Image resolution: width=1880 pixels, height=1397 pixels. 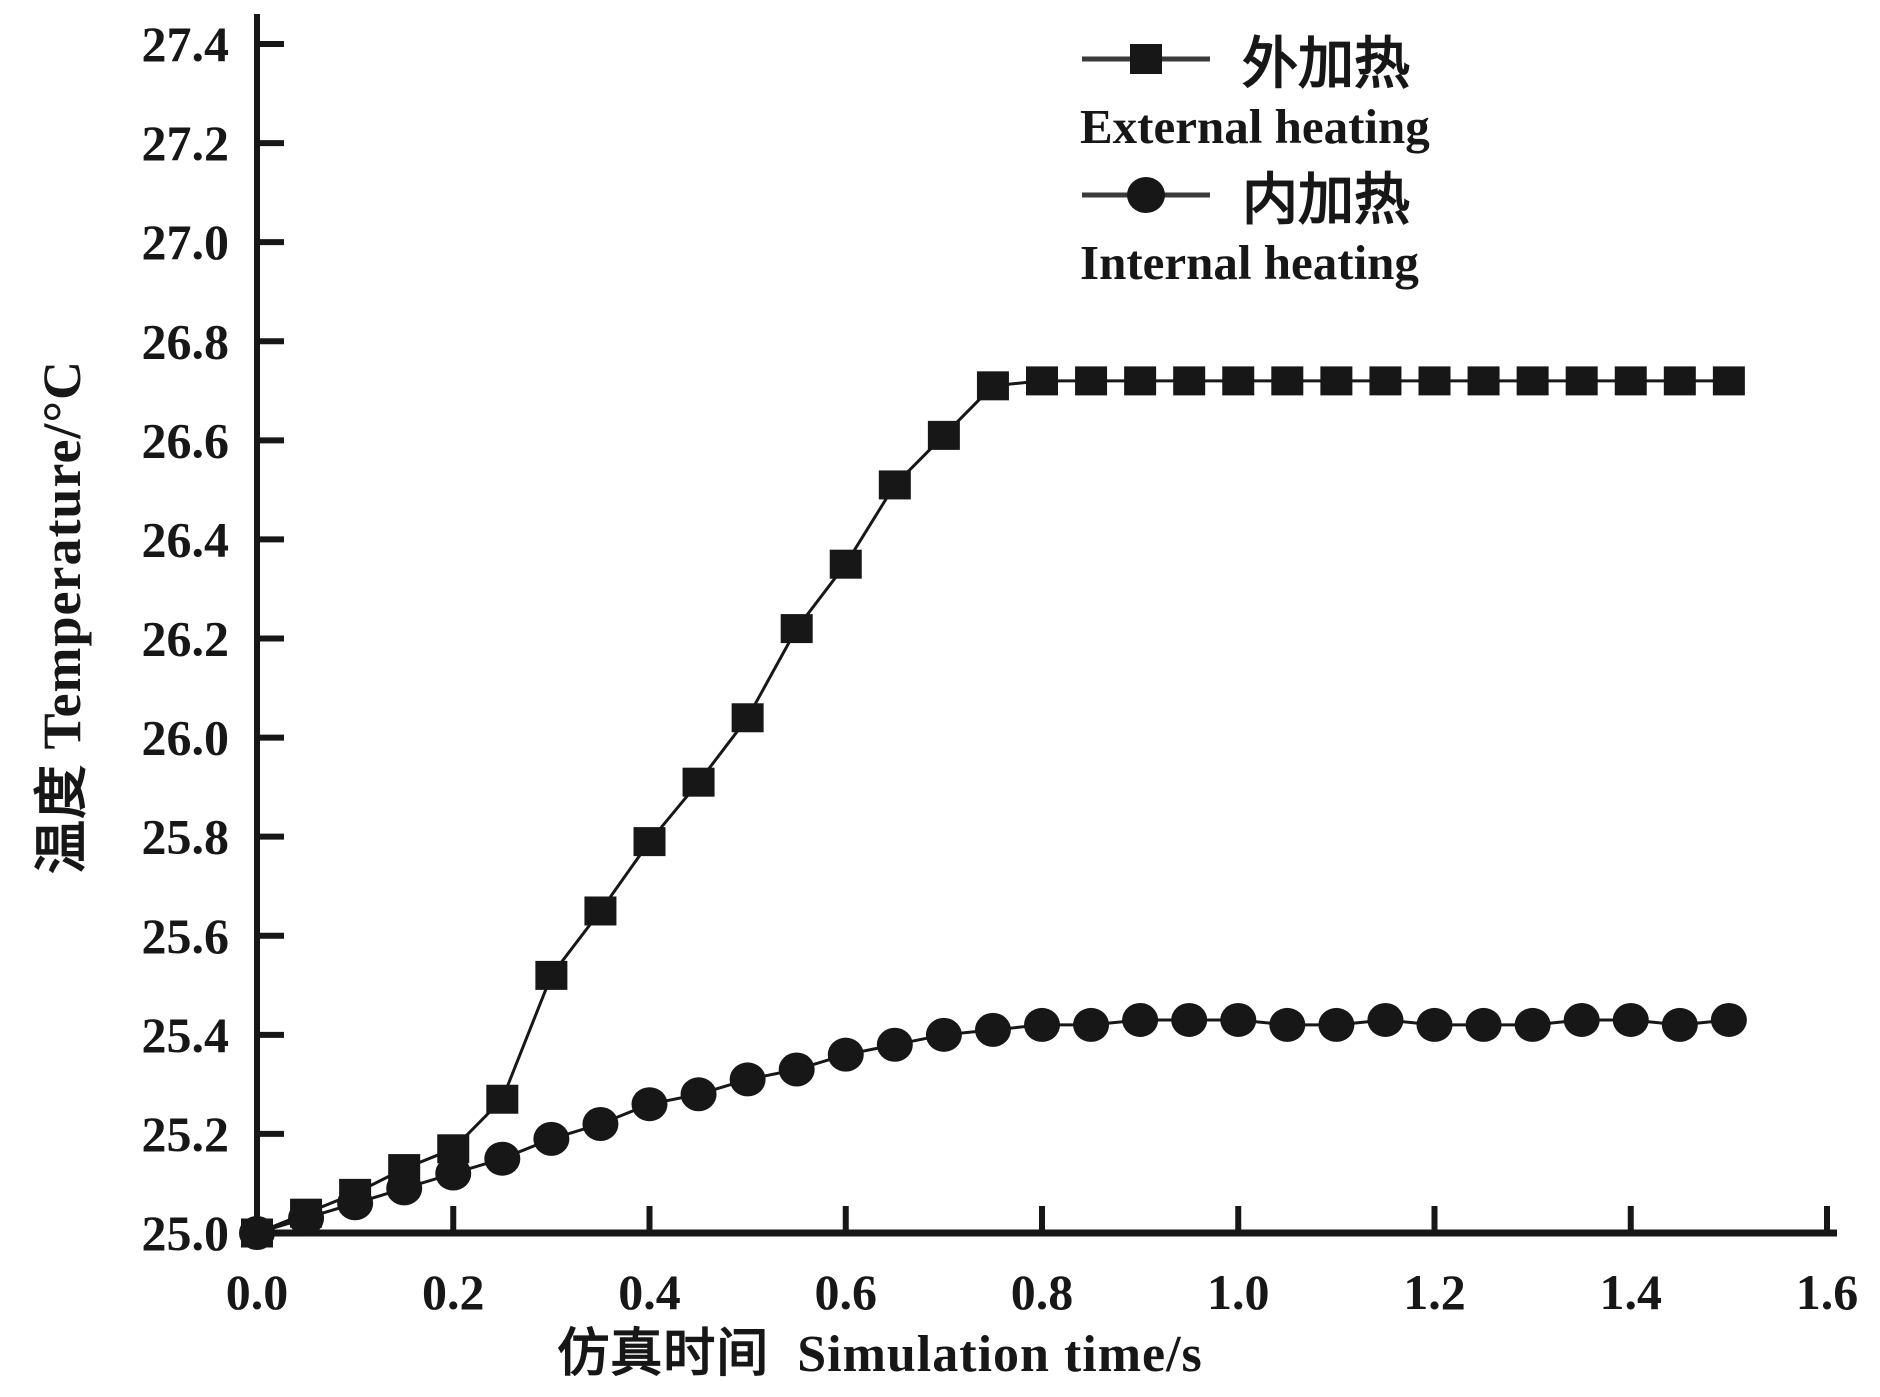 What do you see at coordinates (846, 1292) in the screenshot?
I see `x-tick-label: 0.6` at bounding box center [846, 1292].